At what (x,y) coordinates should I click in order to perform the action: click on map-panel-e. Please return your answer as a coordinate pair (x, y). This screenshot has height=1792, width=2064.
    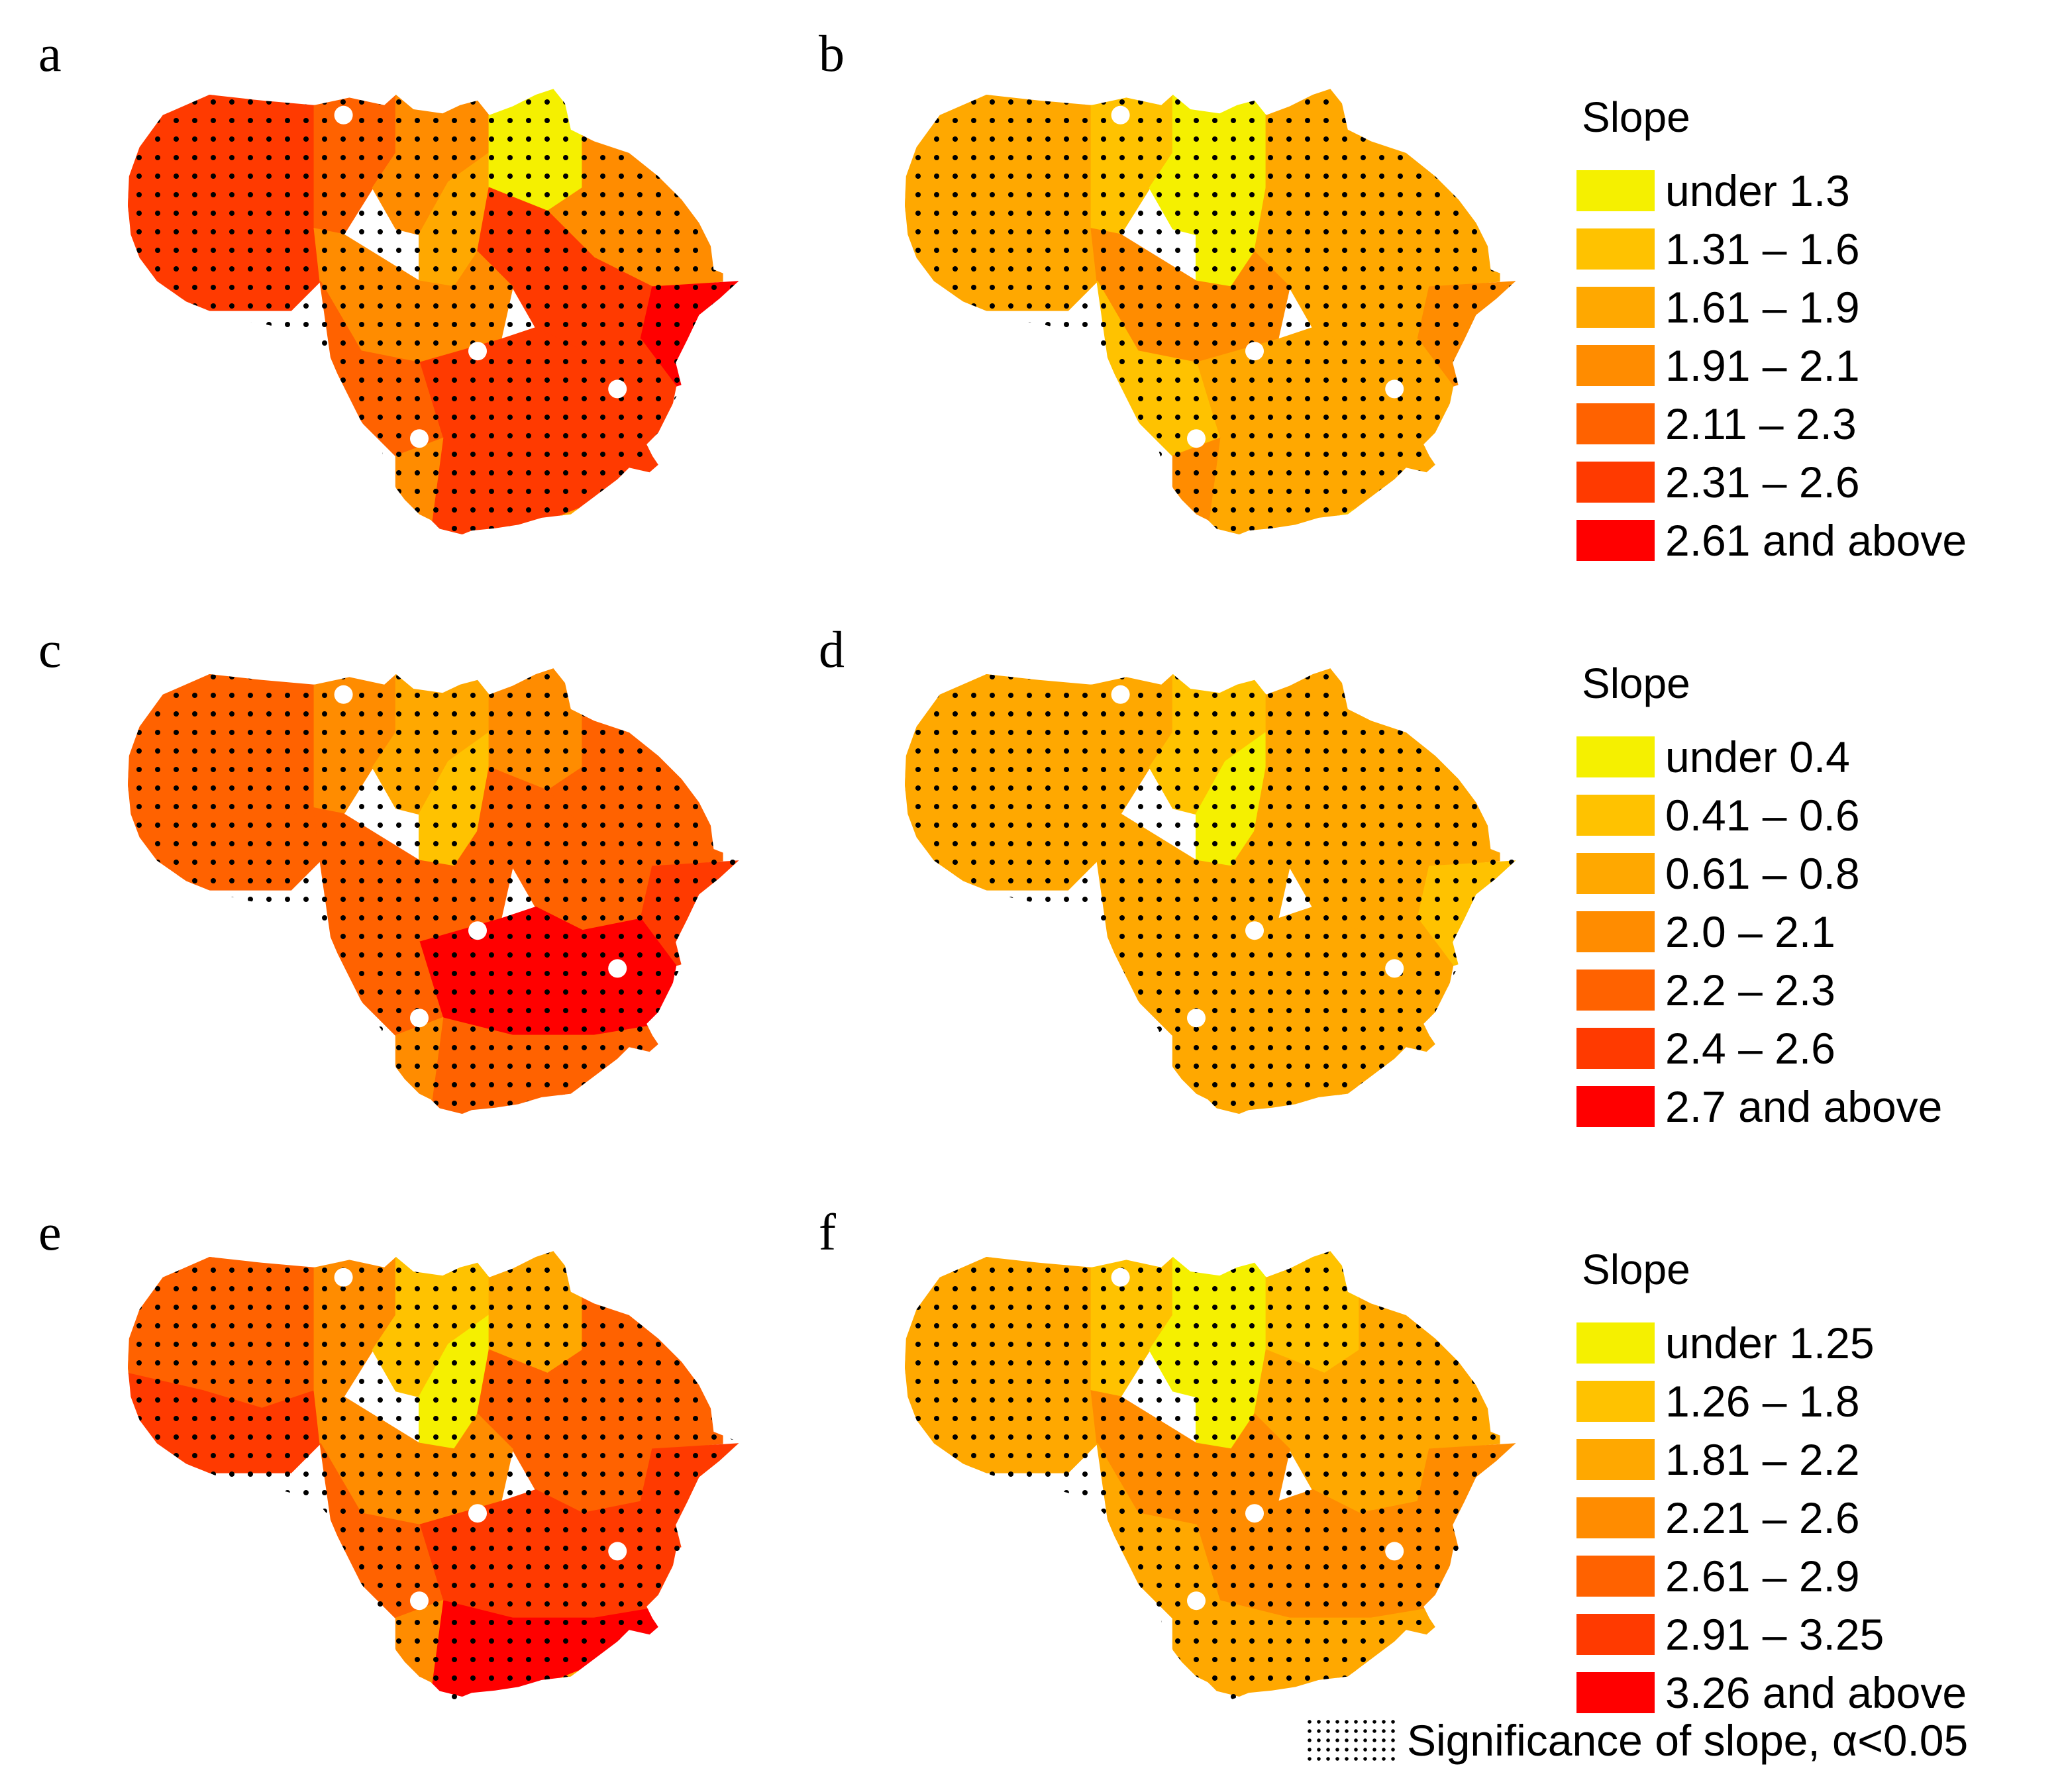
    Looking at the image, I should click on (434, 1475).